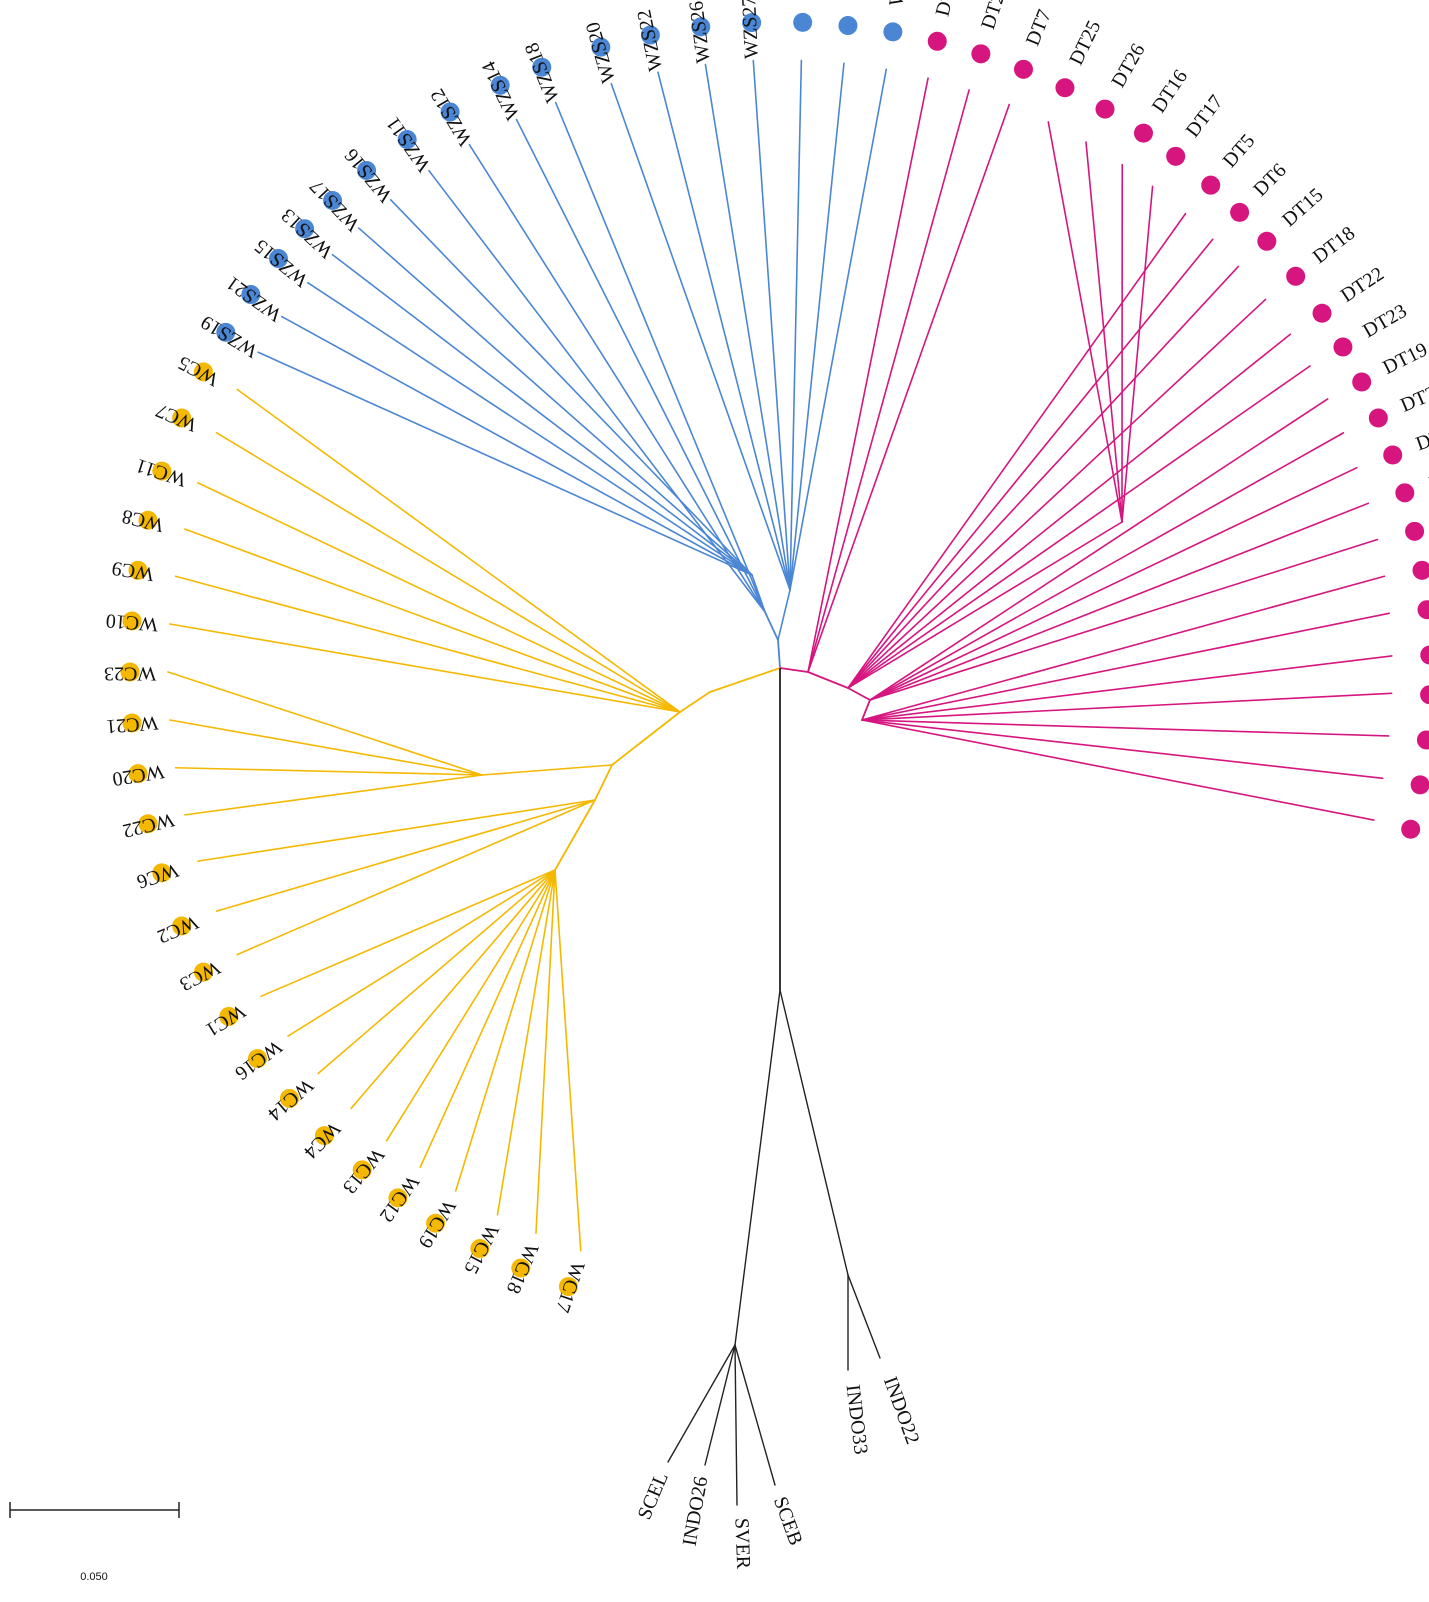 The image size is (1429, 1602). Describe the element at coordinates (1421, 437) in the screenshot. I see `leaf-label-dt11: DT11` at that location.